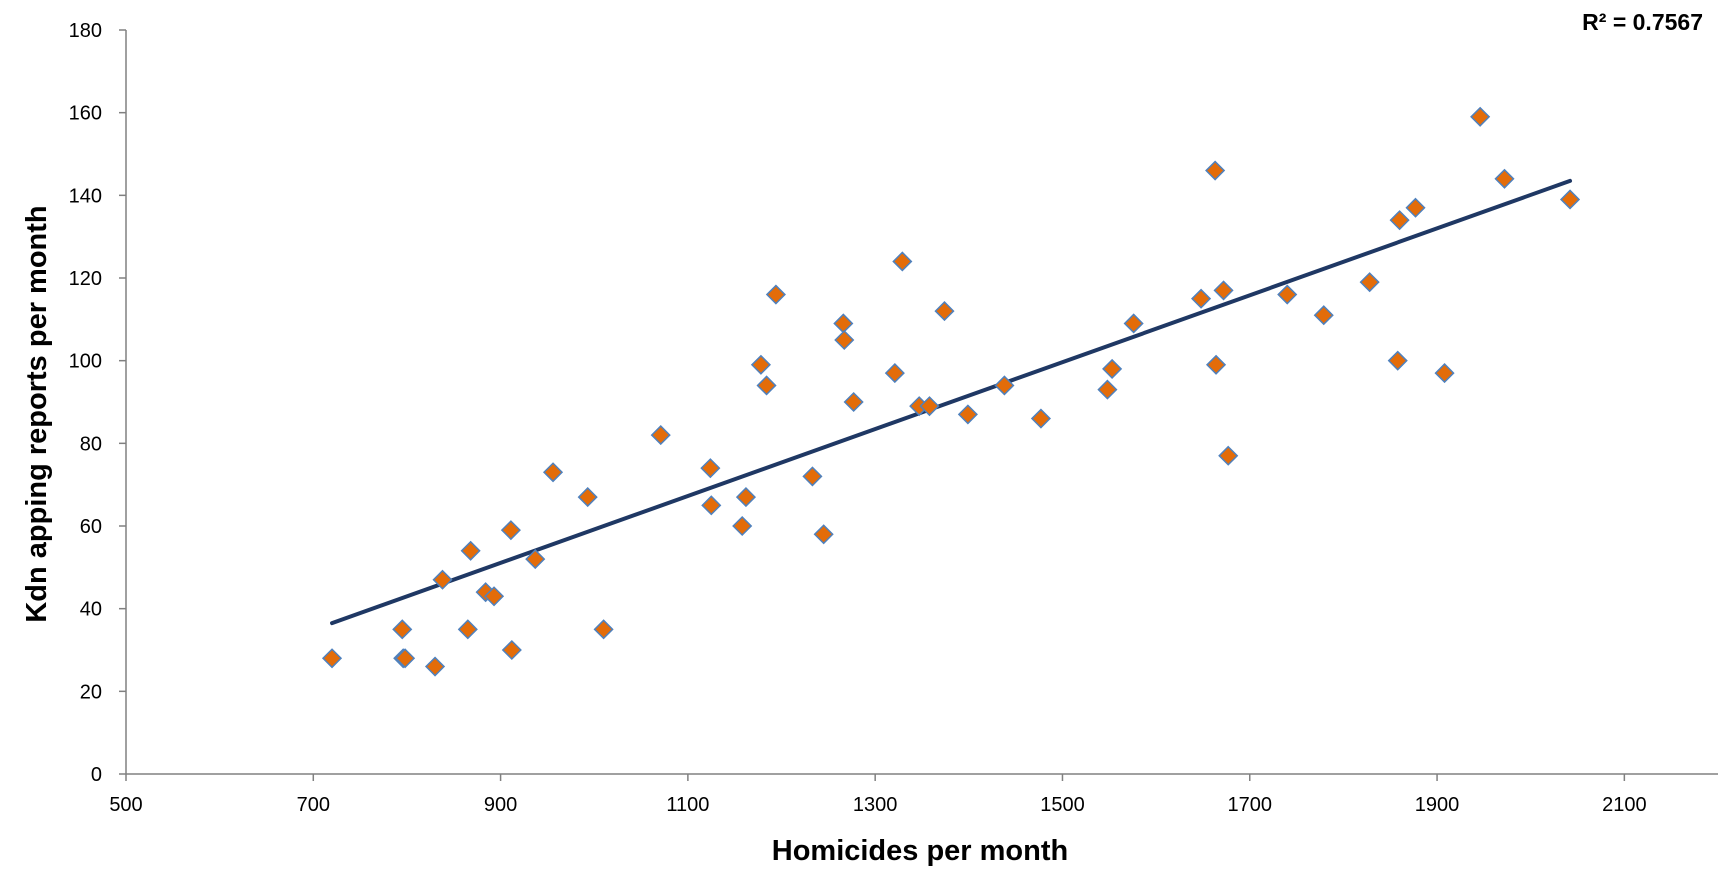  I want to click on y-tick-label: 120, so click(85, 279).